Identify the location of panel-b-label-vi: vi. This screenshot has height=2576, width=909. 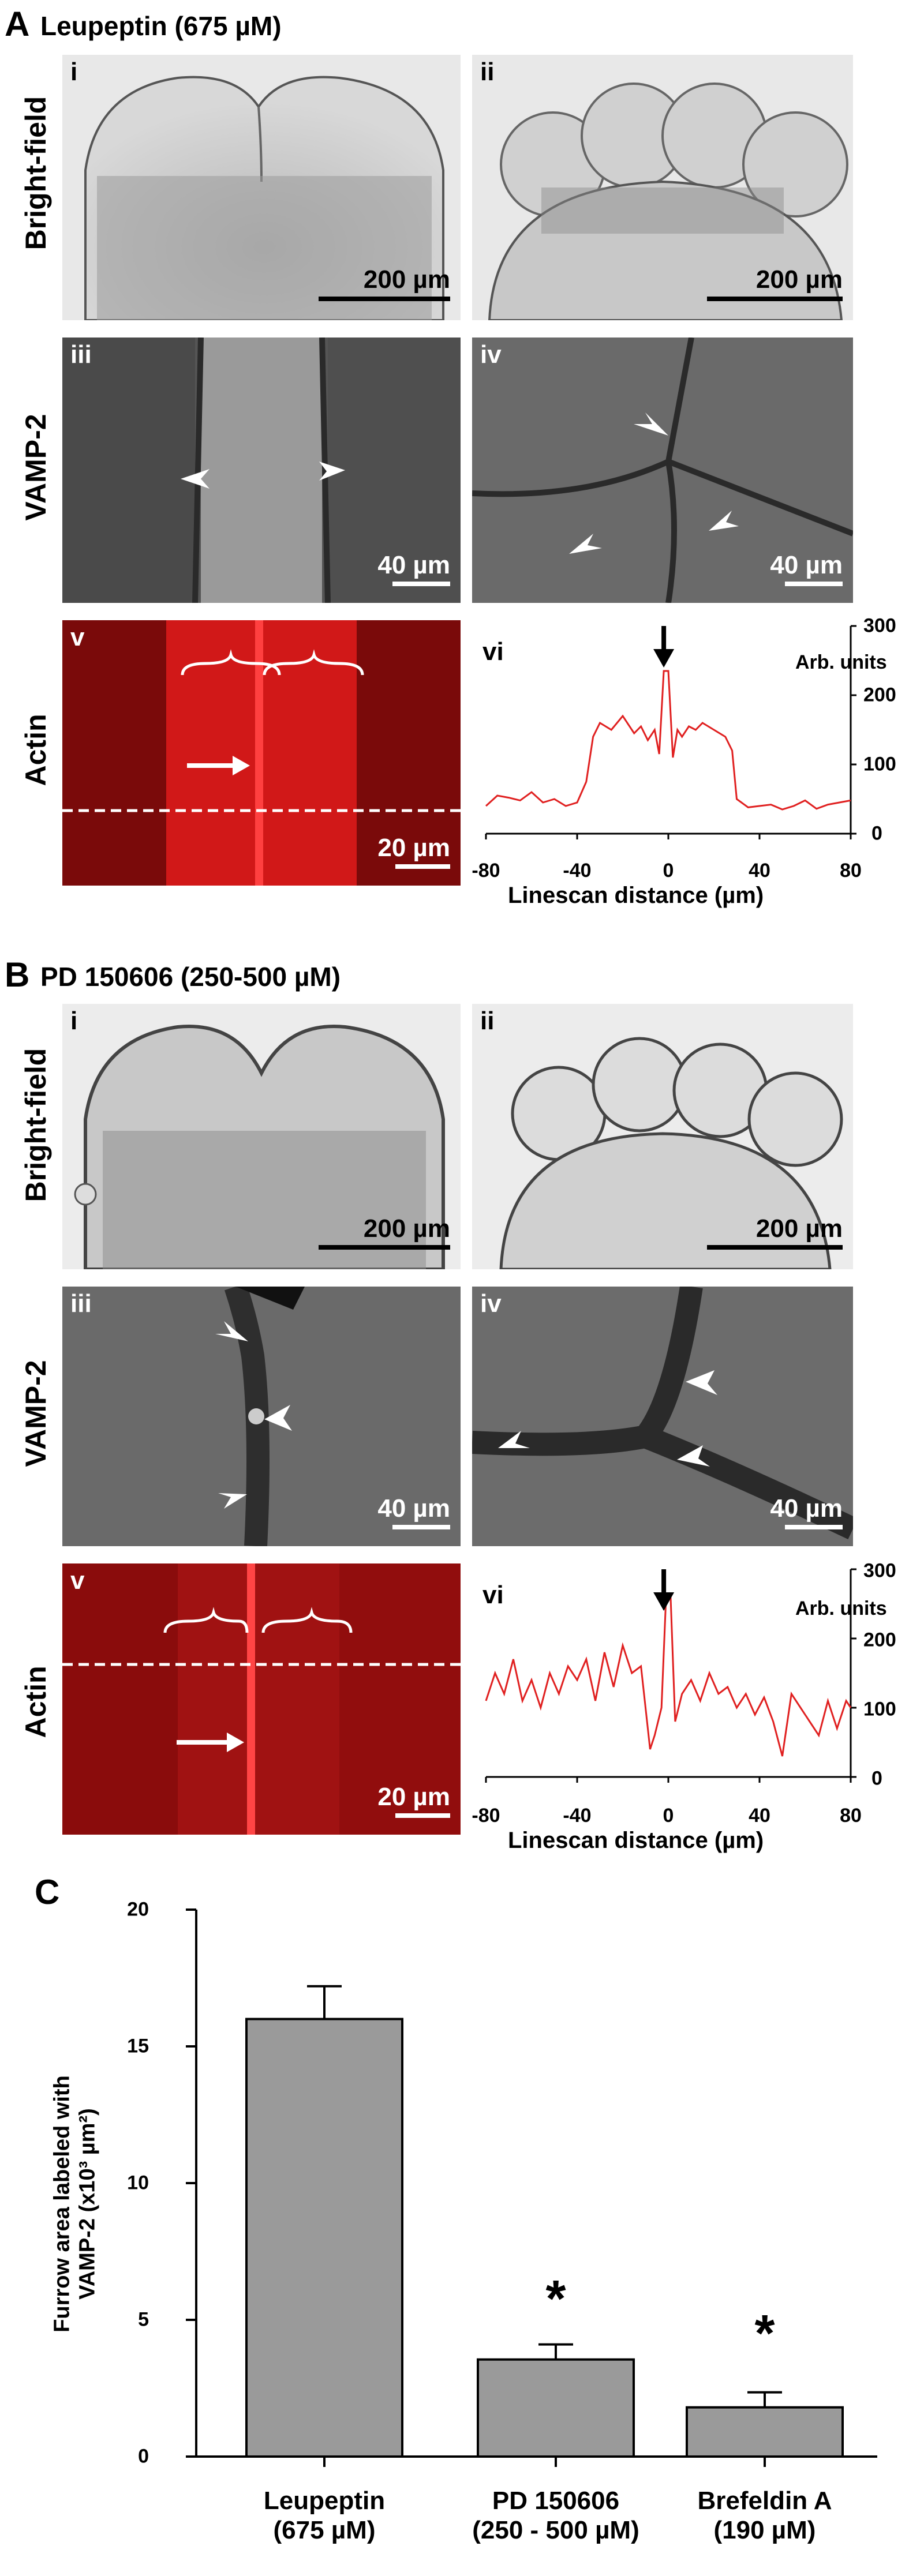
(493, 1595).